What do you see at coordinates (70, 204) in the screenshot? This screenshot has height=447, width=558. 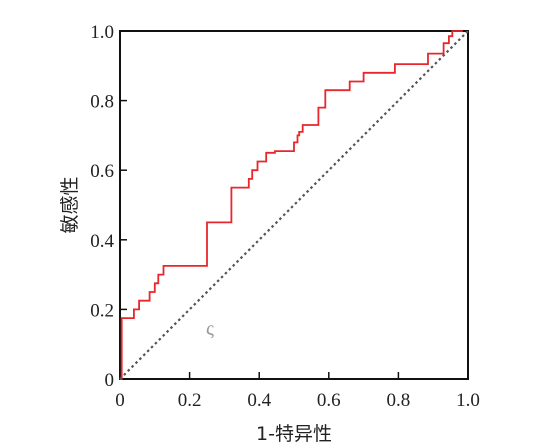 I see `y-axis-title: 敏感性` at bounding box center [70, 204].